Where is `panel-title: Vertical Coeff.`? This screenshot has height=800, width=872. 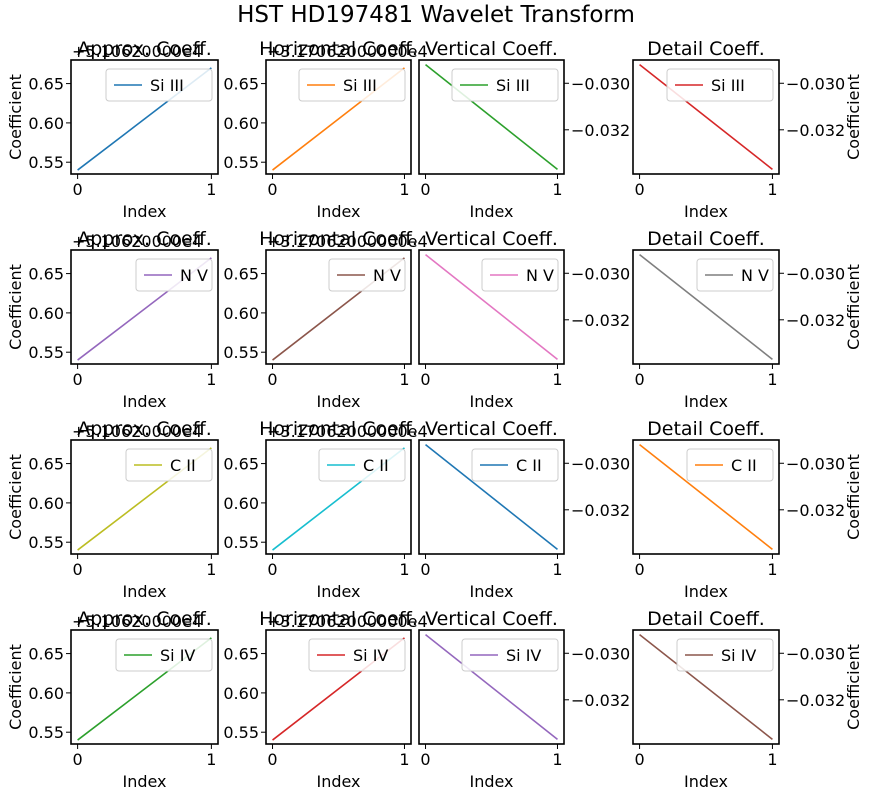
panel-title: Vertical Coeff. is located at coordinates (491, 239).